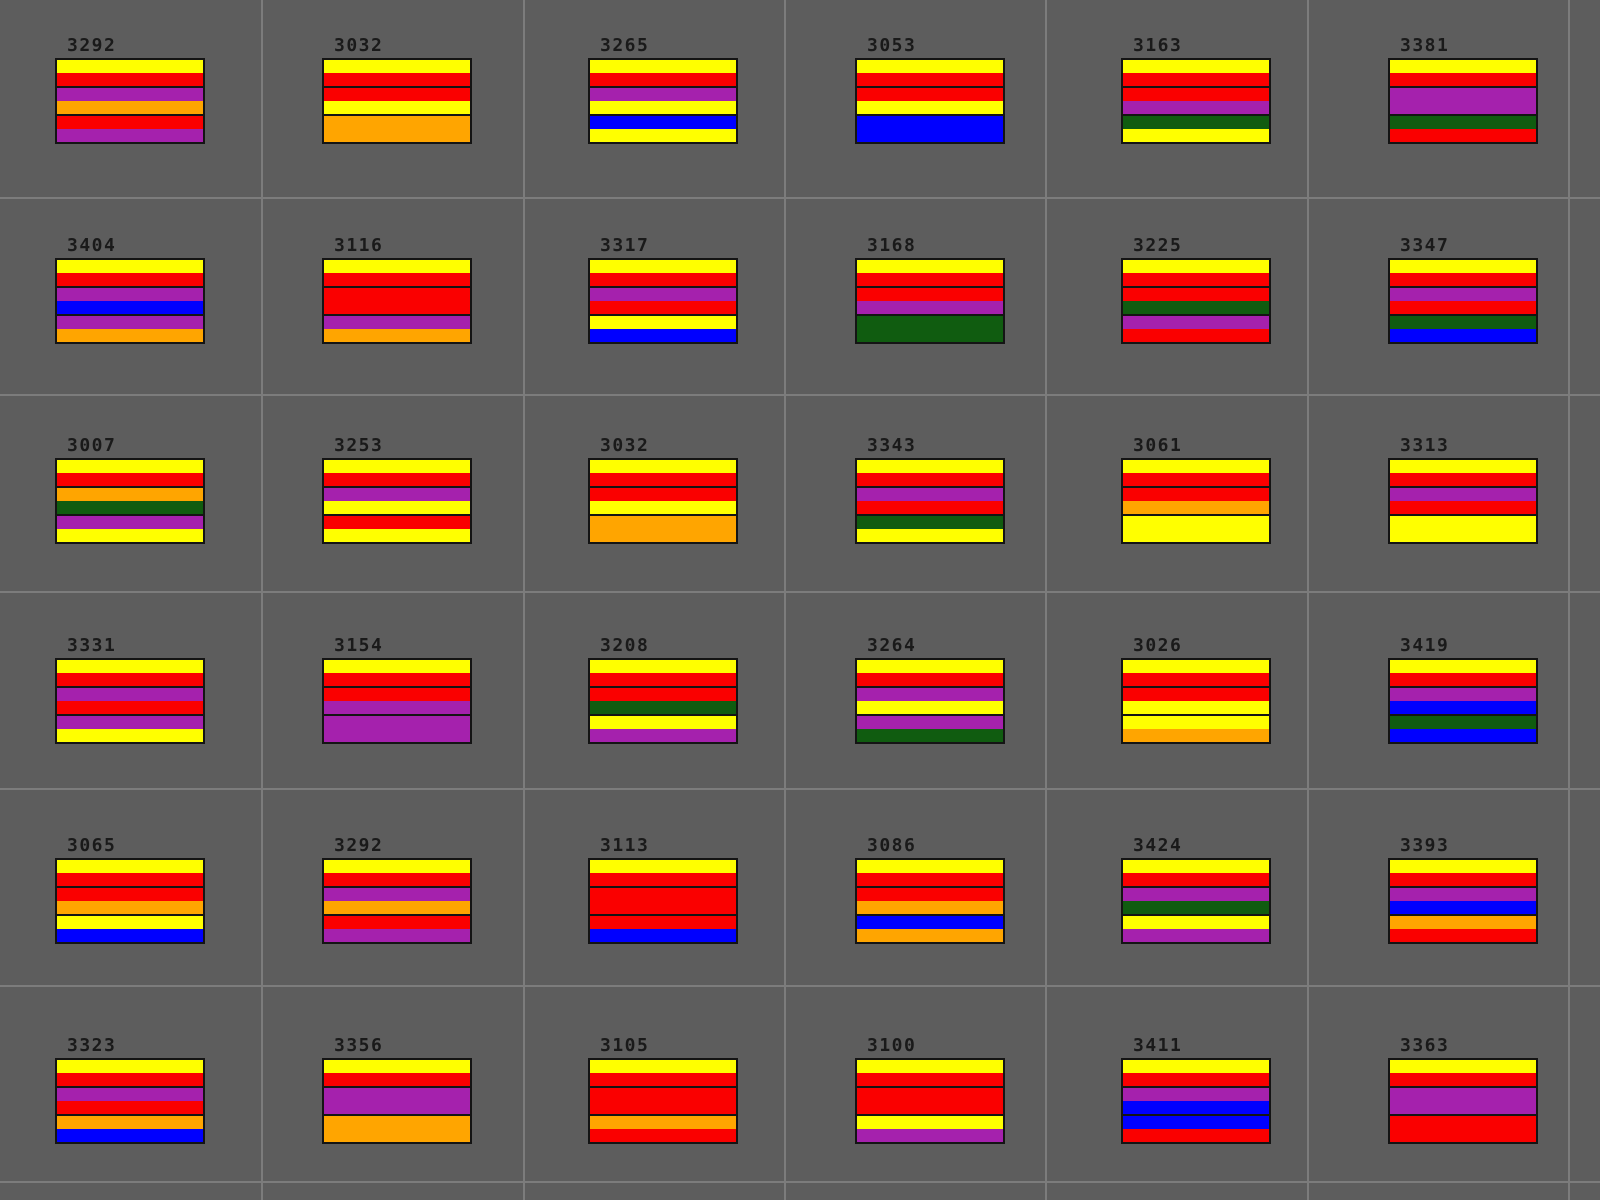 The width and height of the screenshot is (1600, 1200). Describe the element at coordinates (130, 890) in the screenshot. I see `flag-card: 3065` at that location.